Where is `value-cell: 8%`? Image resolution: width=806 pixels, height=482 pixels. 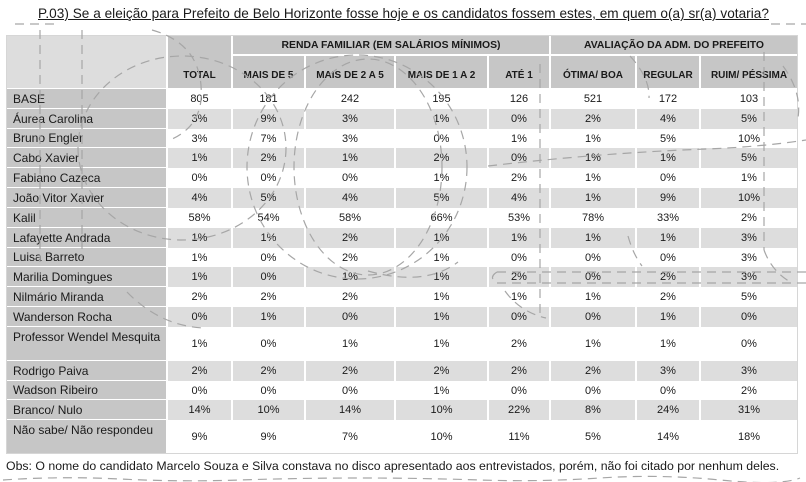 value-cell: 8% is located at coordinates (594, 410).